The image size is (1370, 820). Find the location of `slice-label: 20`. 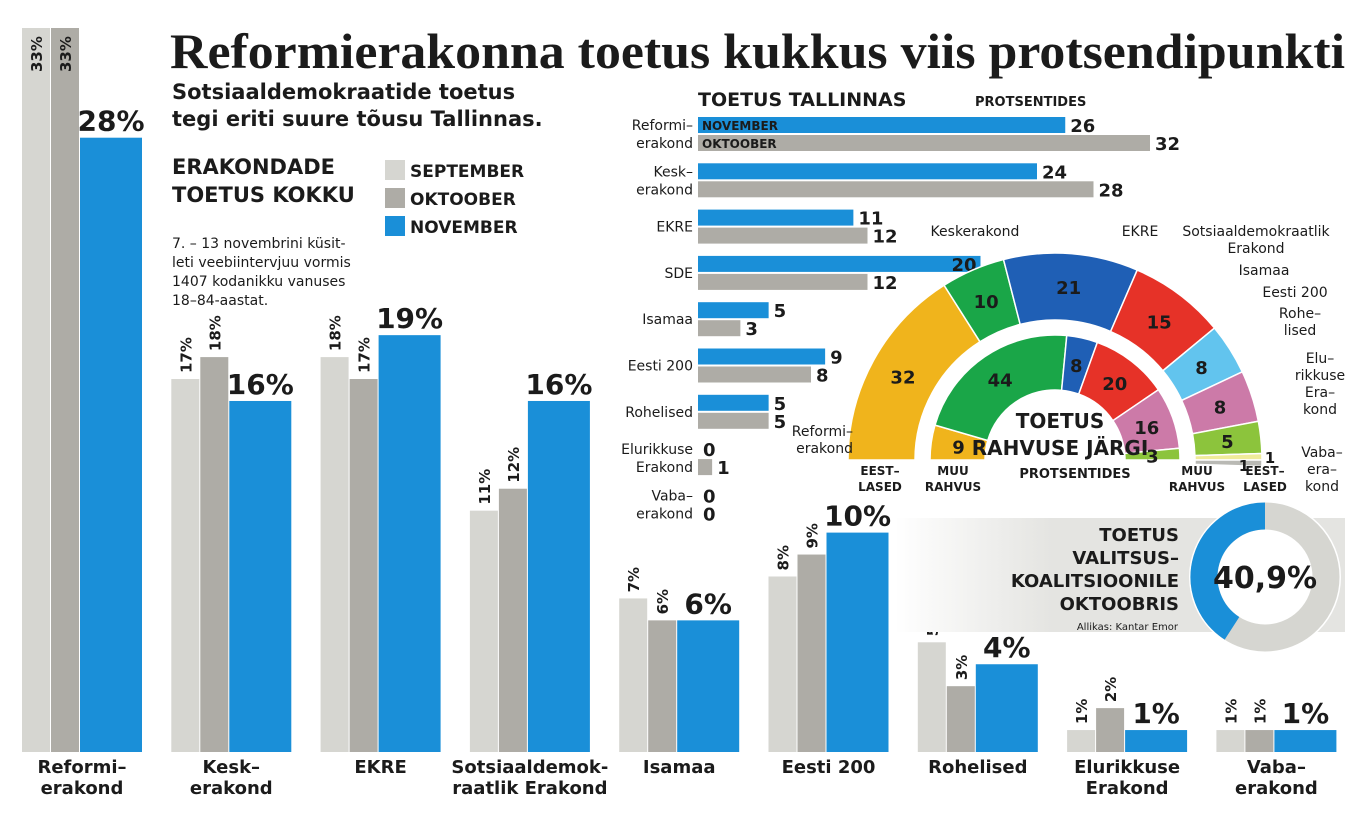

slice-label: 20 is located at coordinates (1114, 384).